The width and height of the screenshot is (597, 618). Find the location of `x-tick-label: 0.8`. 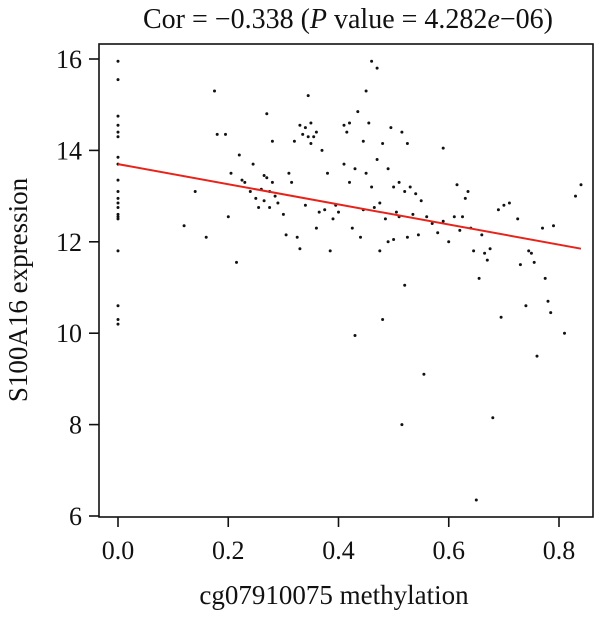

x-tick-label: 0.8 is located at coordinates (559, 550).